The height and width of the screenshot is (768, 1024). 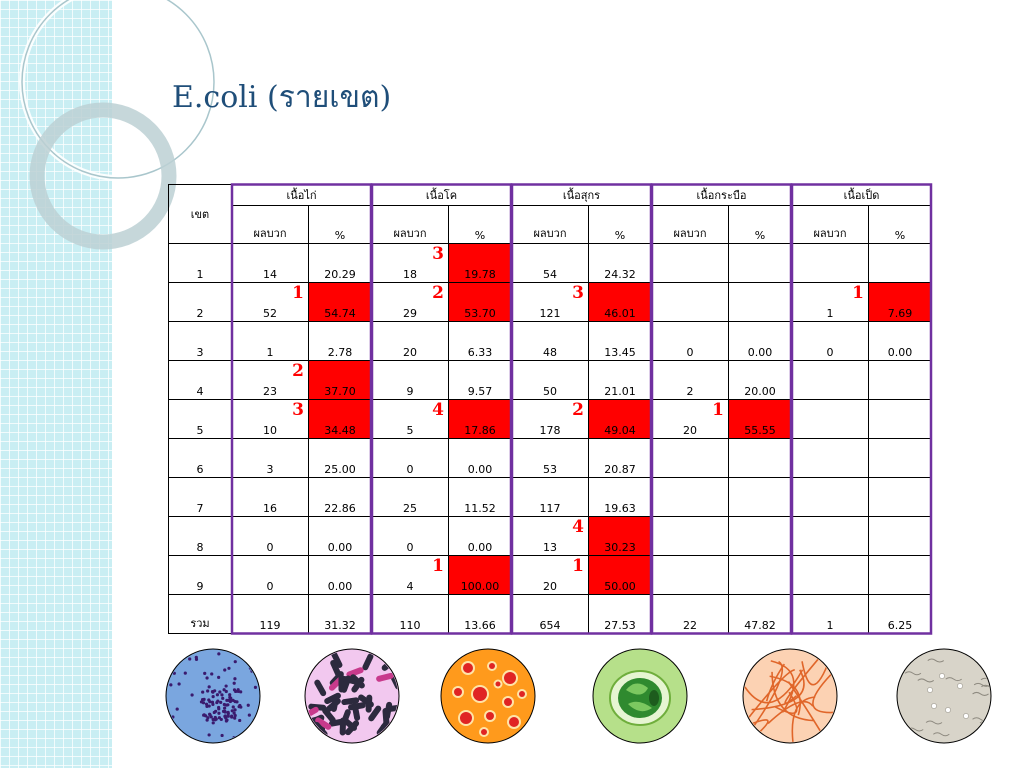 I want to click on region-cell: 2, so click(x=200, y=302).